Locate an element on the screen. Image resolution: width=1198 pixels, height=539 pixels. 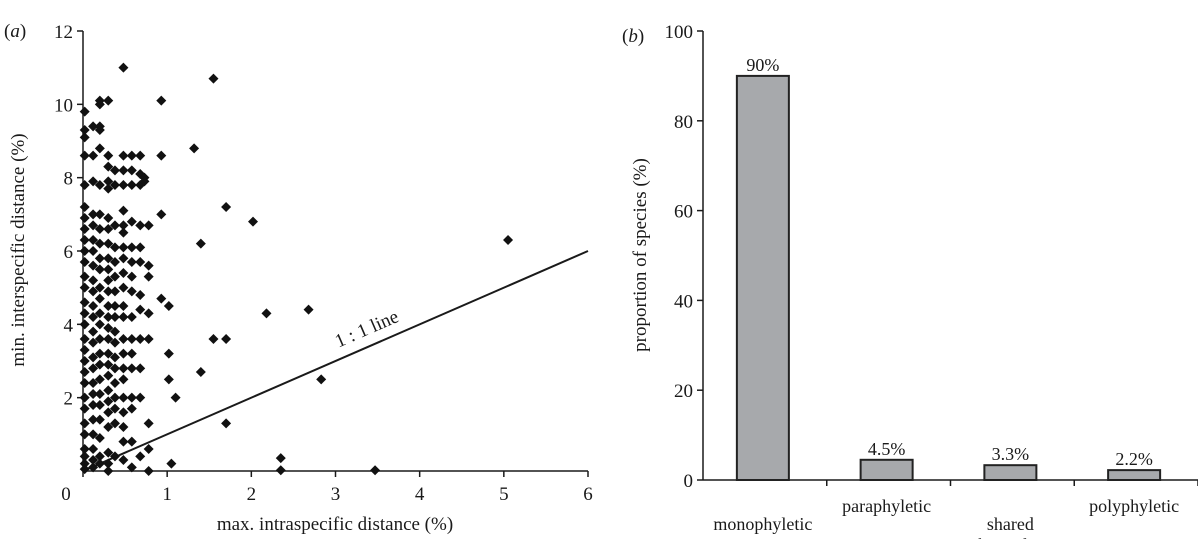
bar-category-label: polyphyletic is located at coordinates (1134, 506).